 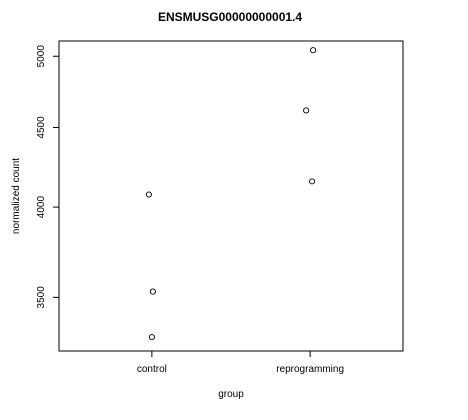 What do you see at coordinates (240, 363) in the screenshot?
I see `x-axis: control reprogramming` at bounding box center [240, 363].